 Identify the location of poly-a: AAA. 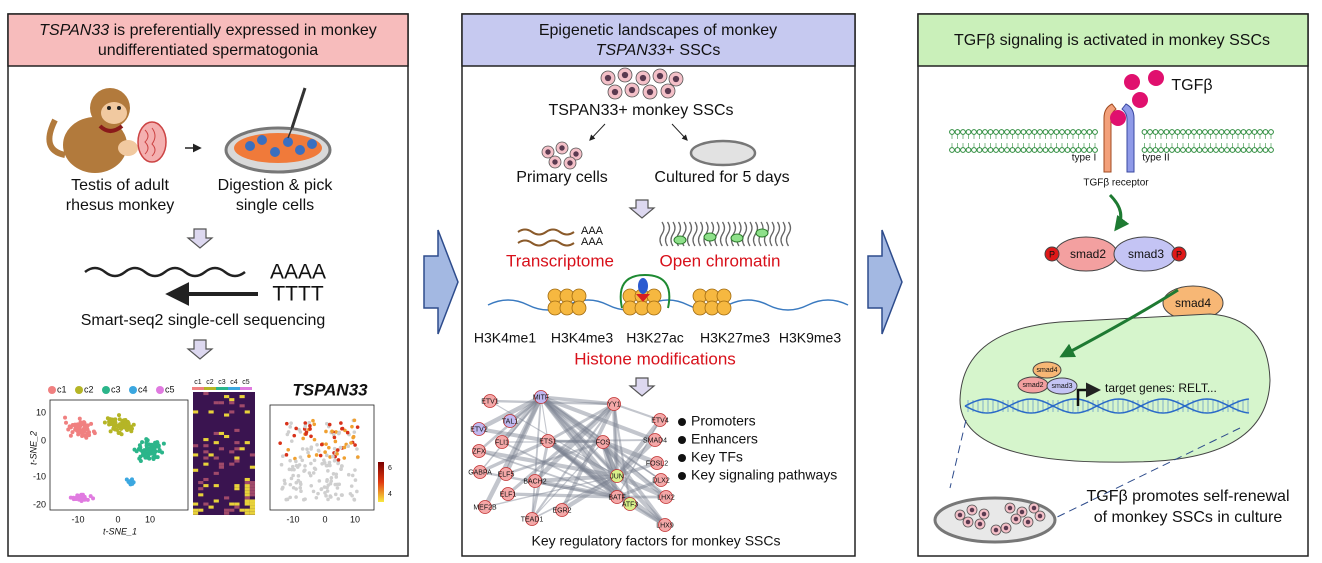
(592, 242).